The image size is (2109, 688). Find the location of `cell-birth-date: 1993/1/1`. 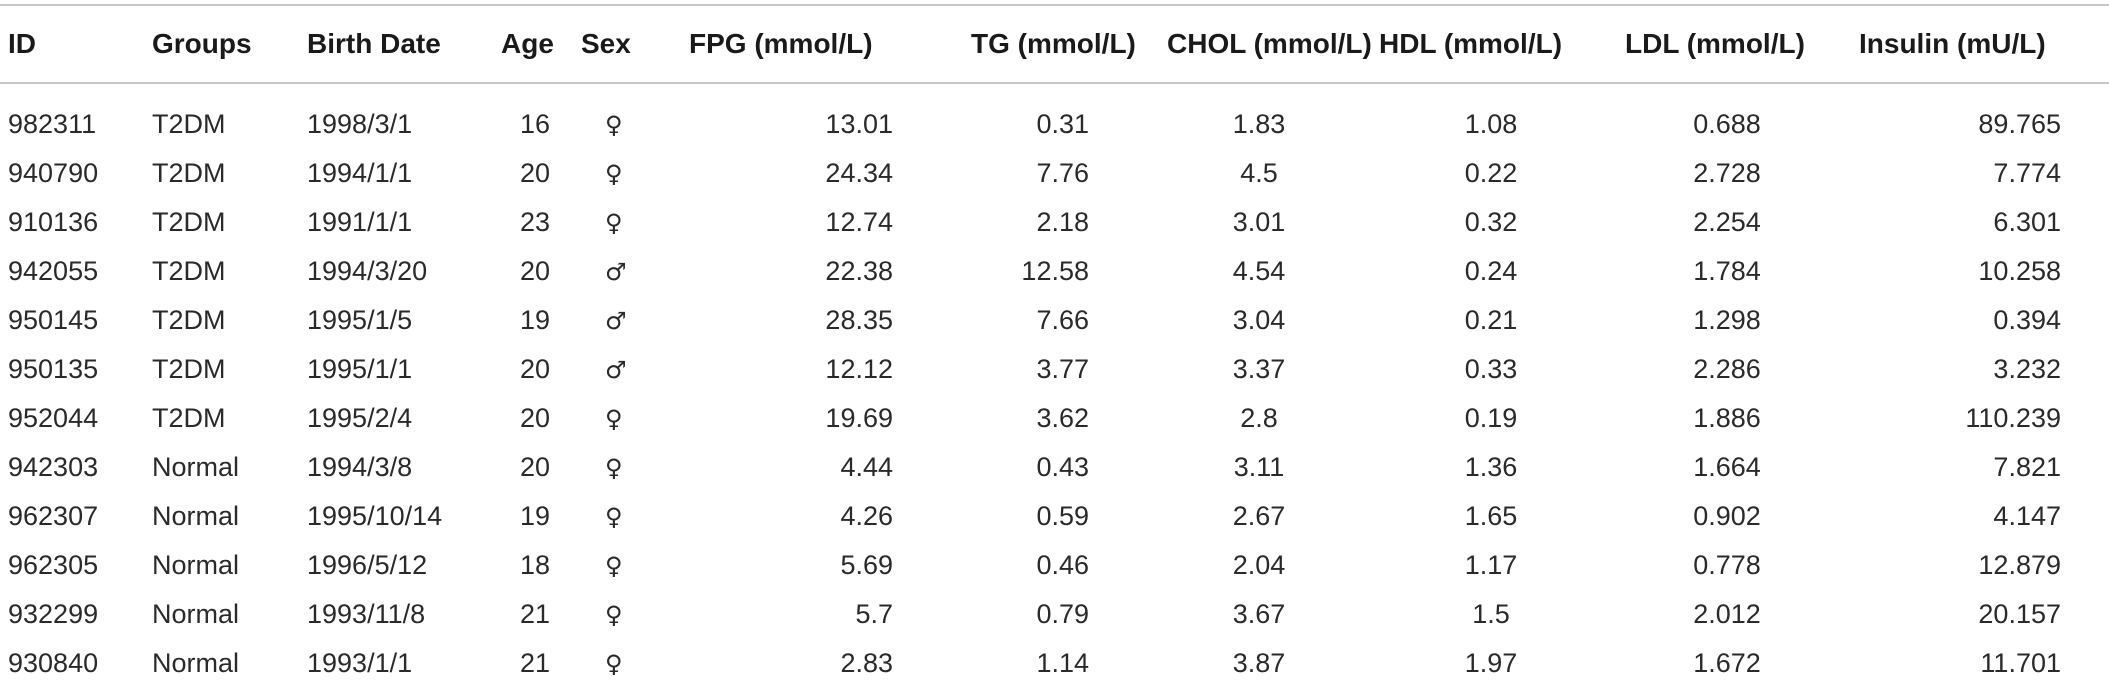

cell-birth-date: 1993/1/1 is located at coordinates (360, 663).